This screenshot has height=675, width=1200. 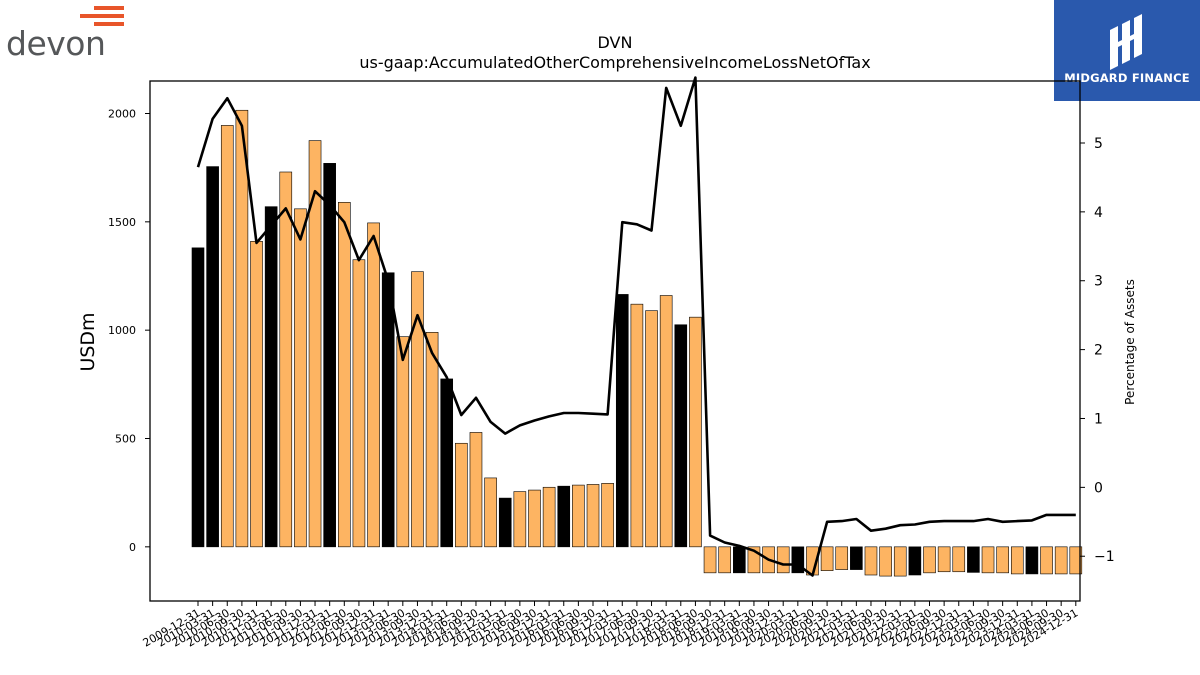 What do you see at coordinates (122, 222) in the screenshot?
I see `y-tick-label: 1500` at bounding box center [122, 222].